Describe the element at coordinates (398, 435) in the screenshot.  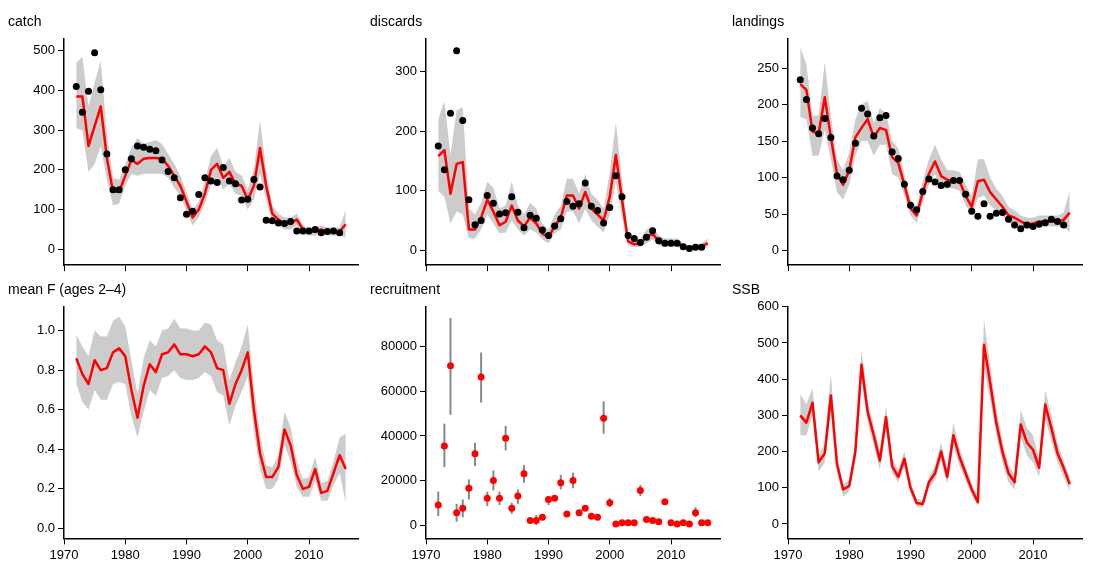
I see `y-tick-label: 40000` at that location.